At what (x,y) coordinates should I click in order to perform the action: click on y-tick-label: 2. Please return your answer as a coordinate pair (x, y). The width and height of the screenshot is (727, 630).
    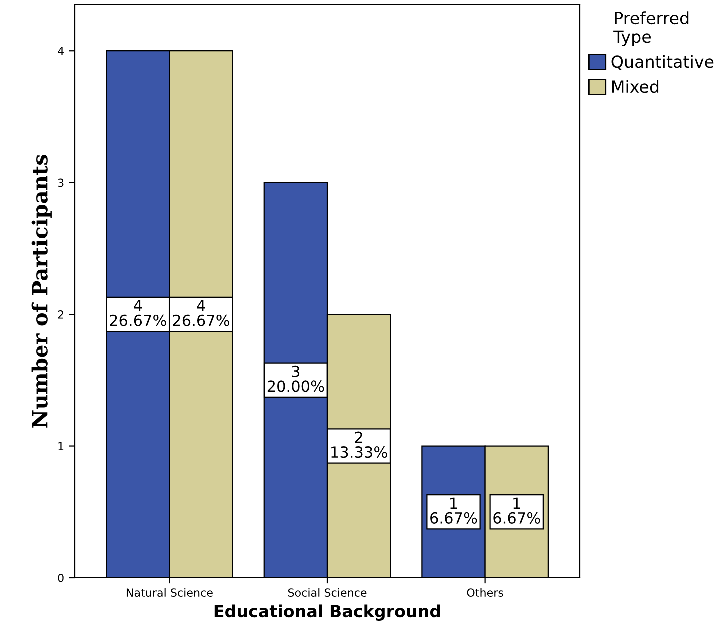
    Looking at the image, I should click on (61, 314).